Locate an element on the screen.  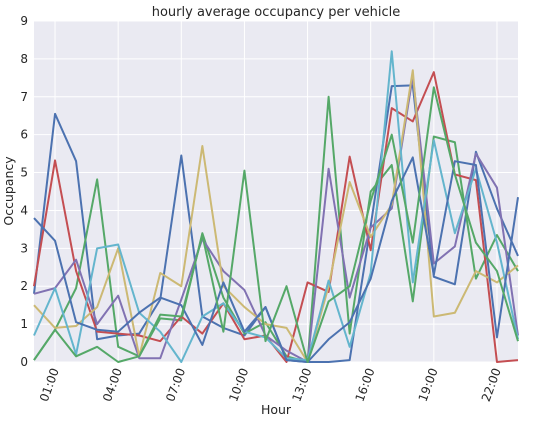
x-tick-label: 01:00 is located at coordinates (49, 384).